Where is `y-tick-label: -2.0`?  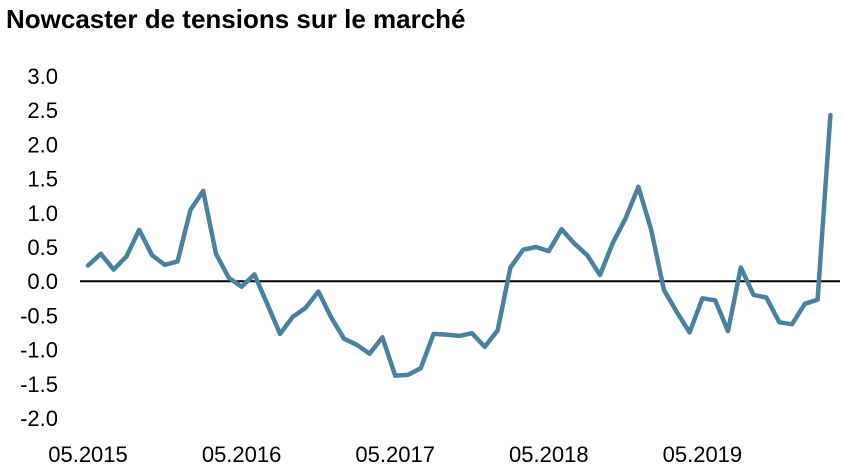 y-tick-label: -2.0 is located at coordinates (39, 418).